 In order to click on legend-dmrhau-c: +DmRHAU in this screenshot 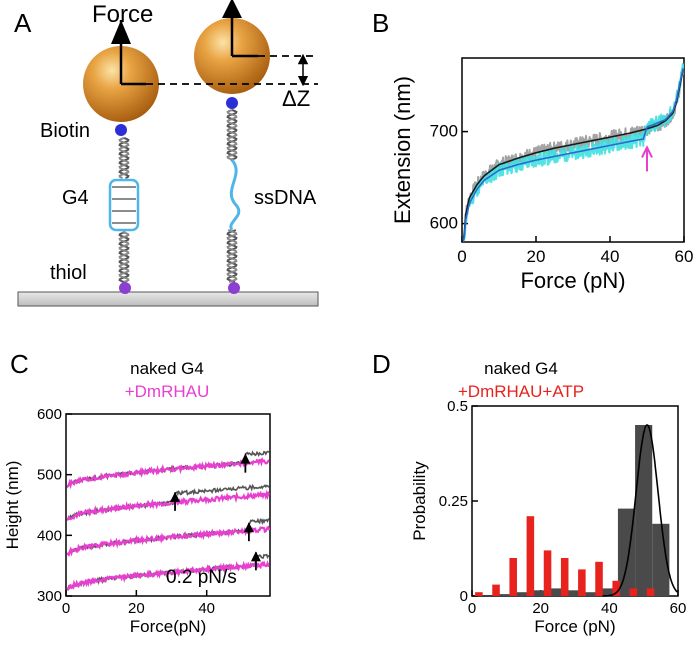, I will do `click(167, 391)`.